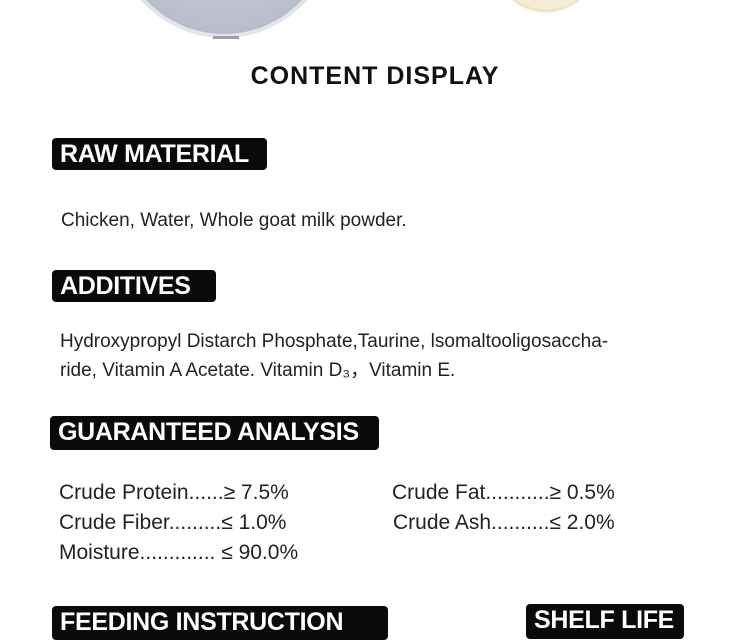 The width and height of the screenshot is (750, 641). What do you see at coordinates (134, 286) in the screenshot?
I see `additives-heading: ADDITIVES` at bounding box center [134, 286].